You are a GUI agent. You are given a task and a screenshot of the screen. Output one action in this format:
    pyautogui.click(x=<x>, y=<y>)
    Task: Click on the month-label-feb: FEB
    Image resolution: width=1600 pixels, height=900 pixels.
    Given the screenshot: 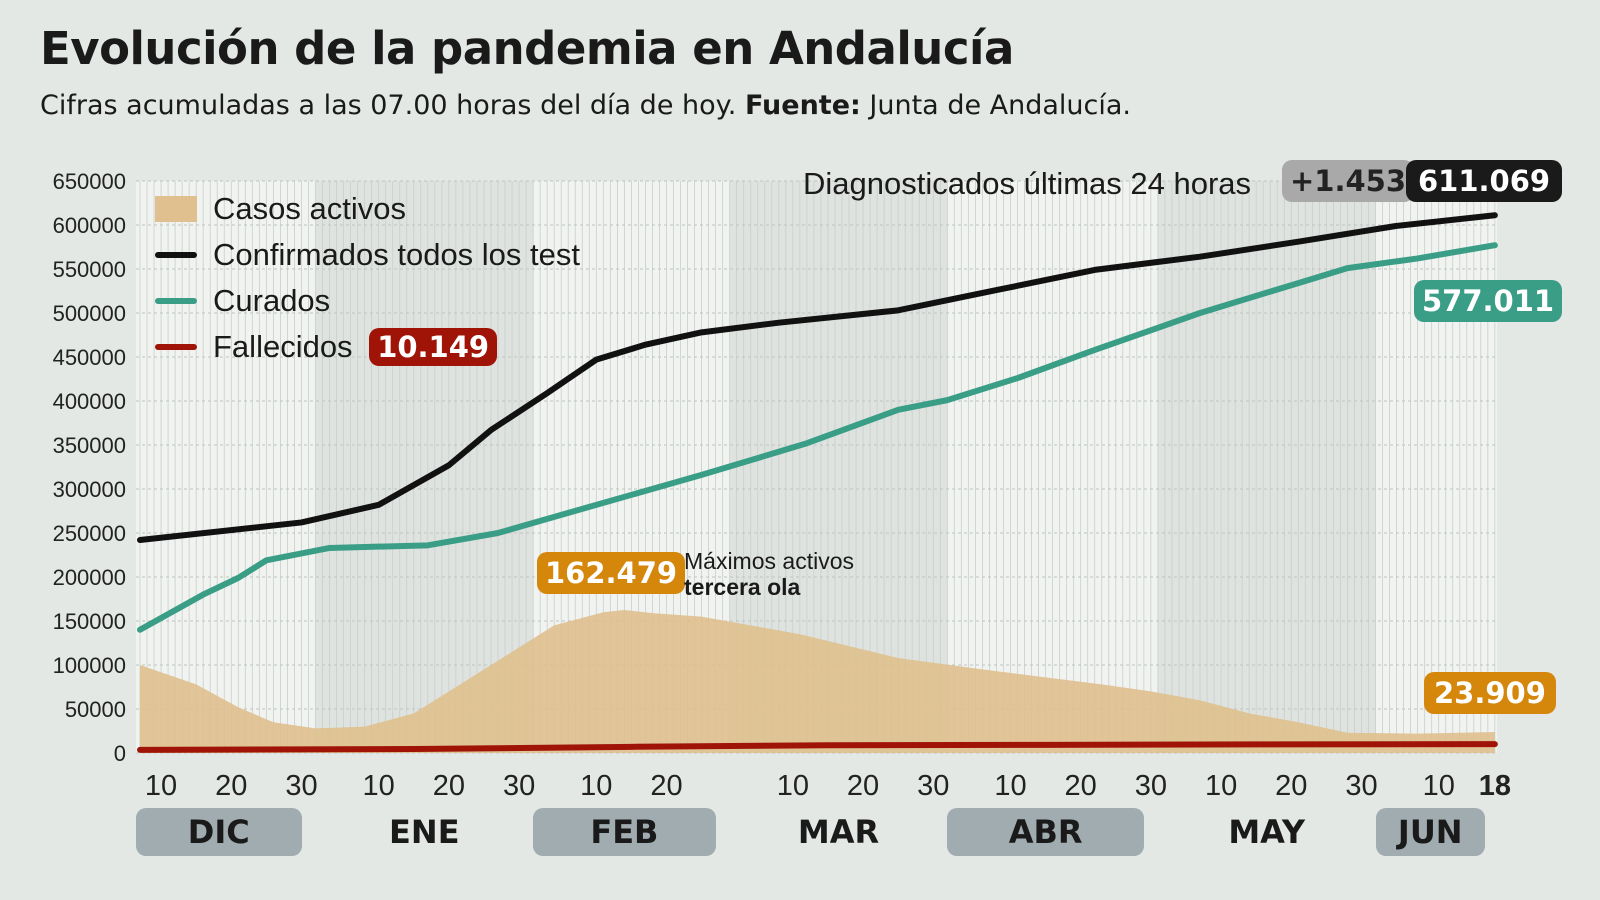 What is the action you would take?
    pyautogui.click(x=624, y=832)
    